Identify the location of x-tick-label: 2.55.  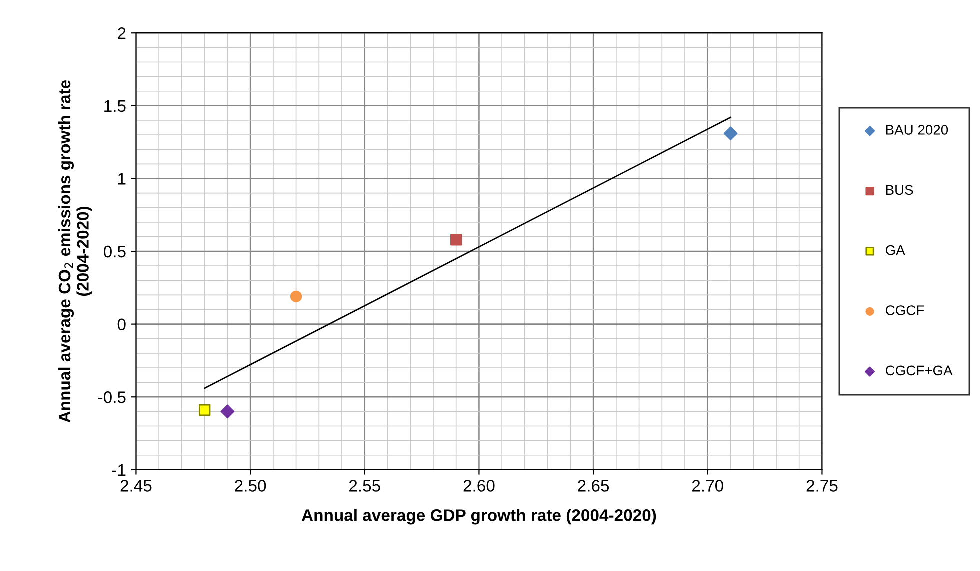
(365, 486).